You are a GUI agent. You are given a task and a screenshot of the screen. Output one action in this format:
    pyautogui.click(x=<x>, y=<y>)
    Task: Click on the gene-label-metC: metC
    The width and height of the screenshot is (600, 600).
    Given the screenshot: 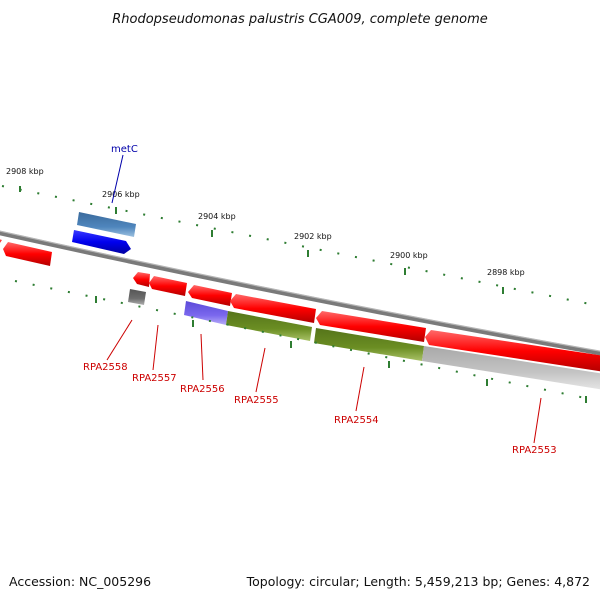 What is the action you would take?
    pyautogui.click(x=124, y=149)
    